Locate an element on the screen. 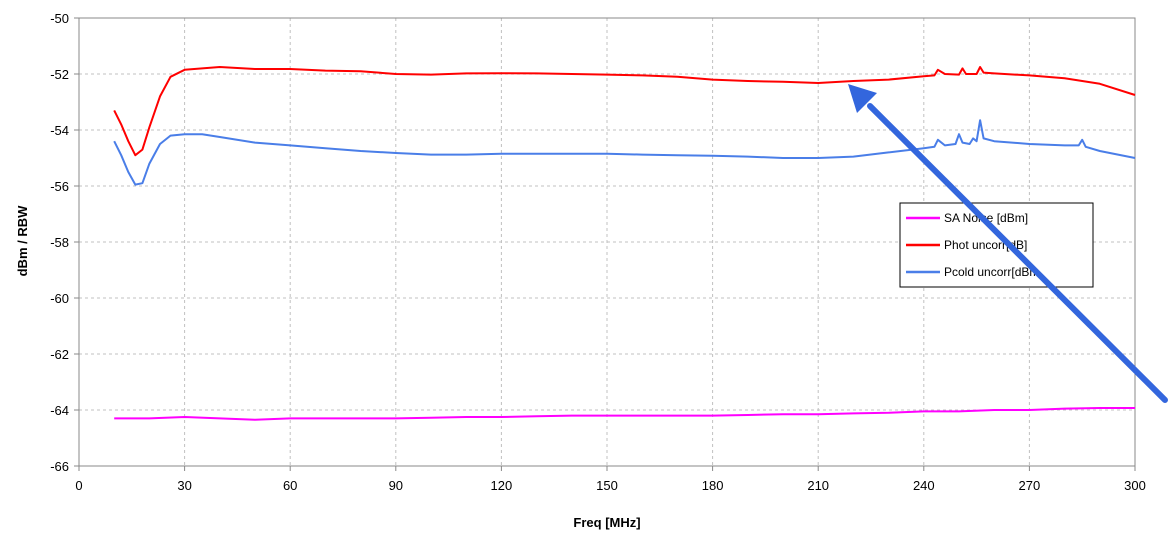  y-tick-label: -58 is located at coordinates (59, 242).